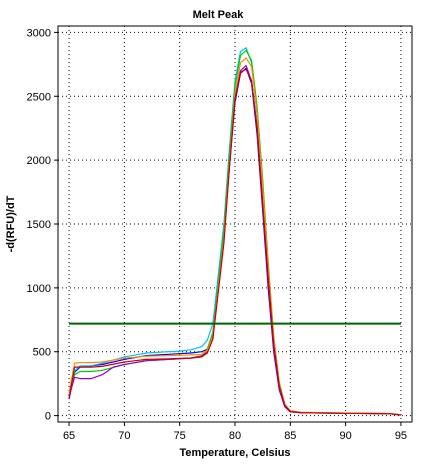 Image resolution: width=436 pixels, height=465 pixels. I want to click on y-tick-label: 2000, so click(39, 161).